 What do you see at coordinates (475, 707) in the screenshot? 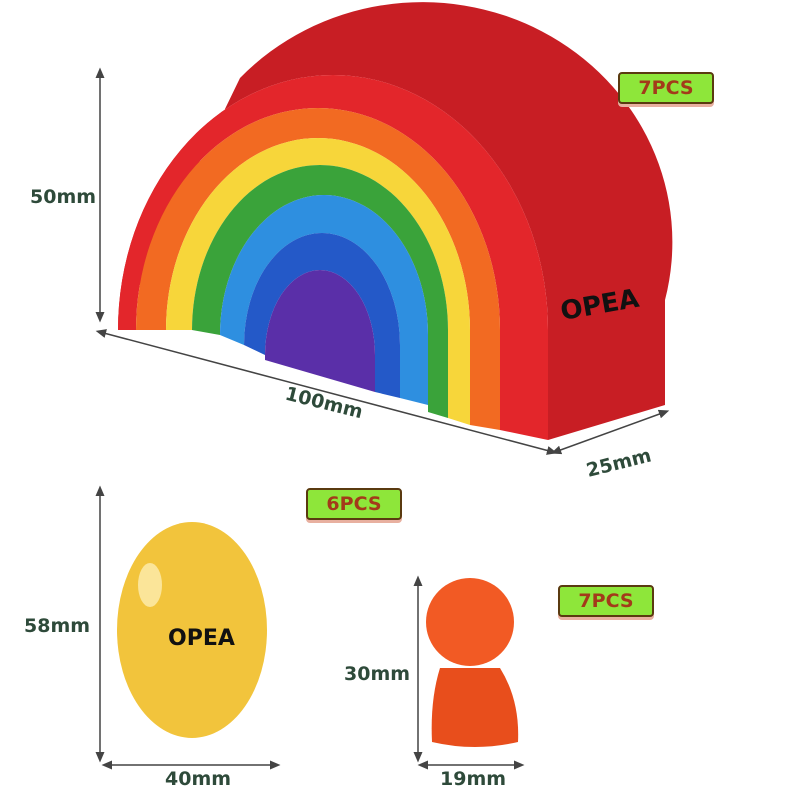
I see `peg-doll-body` at bounding box center [475, 707].